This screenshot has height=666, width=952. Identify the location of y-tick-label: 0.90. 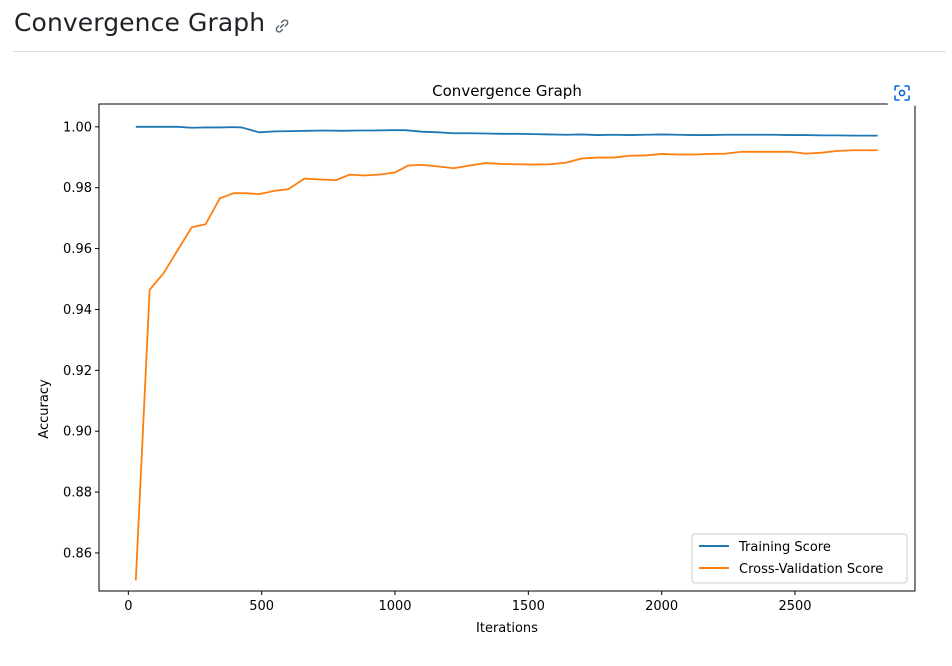
(77, 432).